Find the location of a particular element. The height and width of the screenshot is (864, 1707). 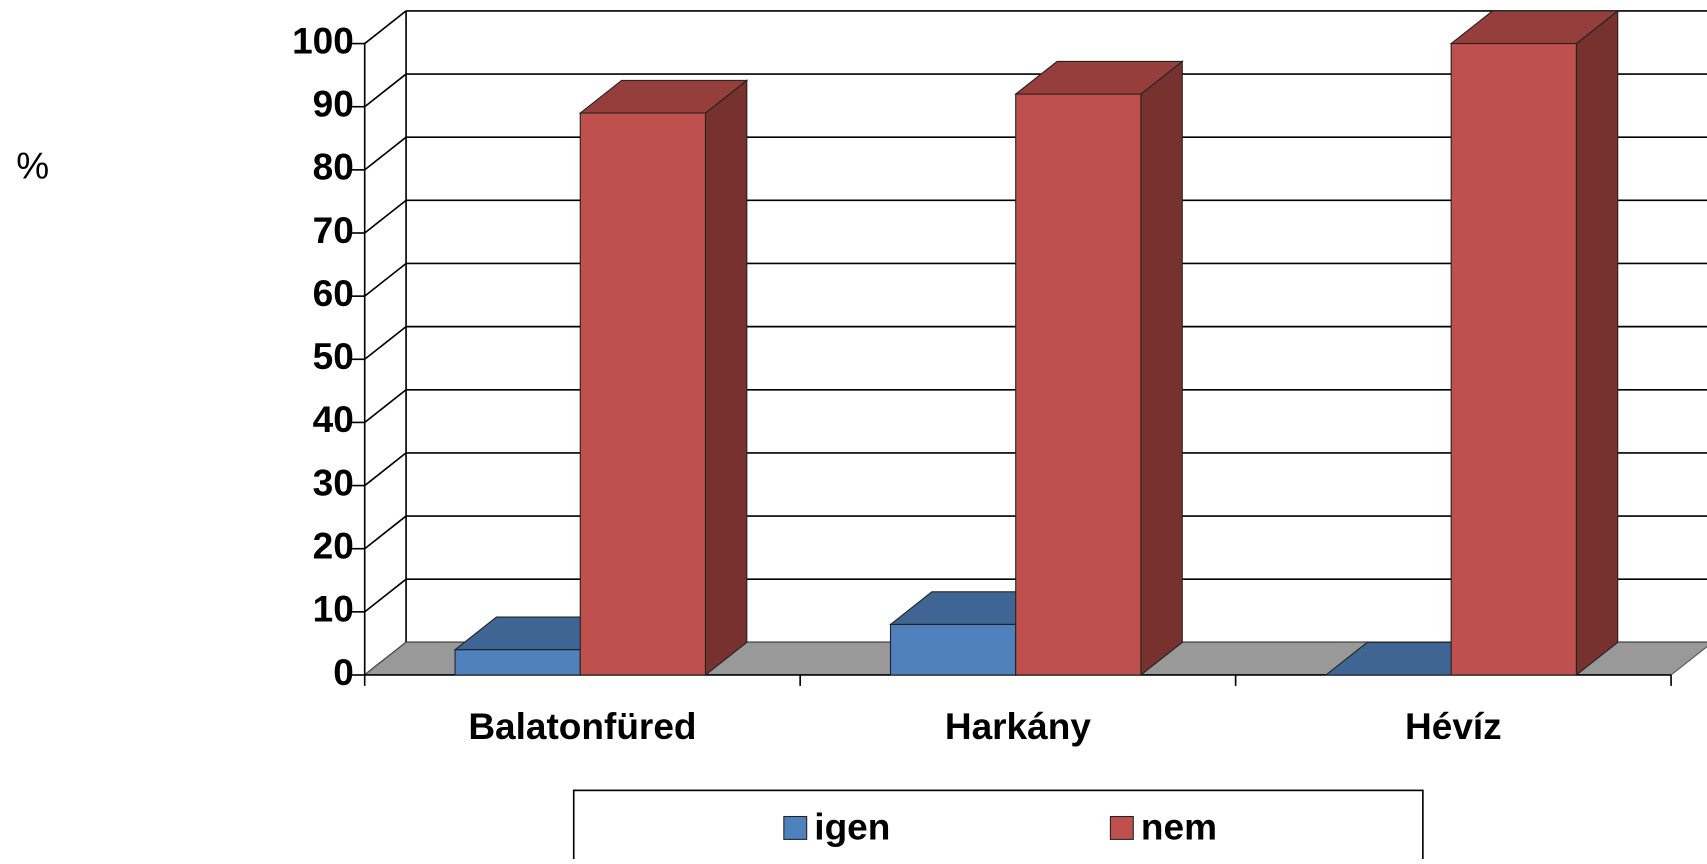

y-tick-label: 10 is located at coordinates (333, 609).